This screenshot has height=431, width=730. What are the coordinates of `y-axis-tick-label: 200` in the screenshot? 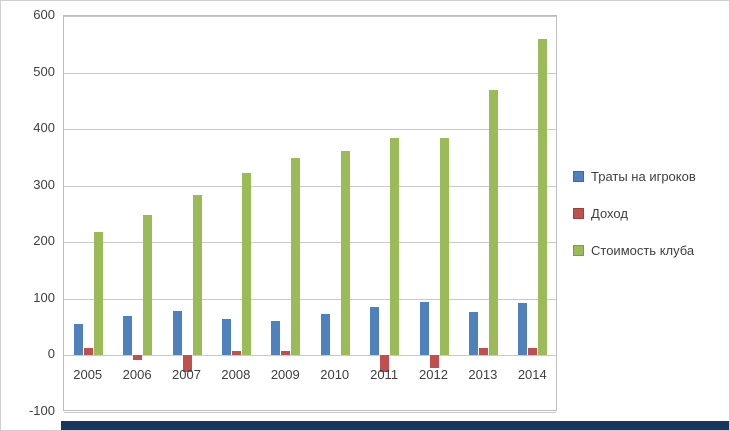 It's located at (44, 241).